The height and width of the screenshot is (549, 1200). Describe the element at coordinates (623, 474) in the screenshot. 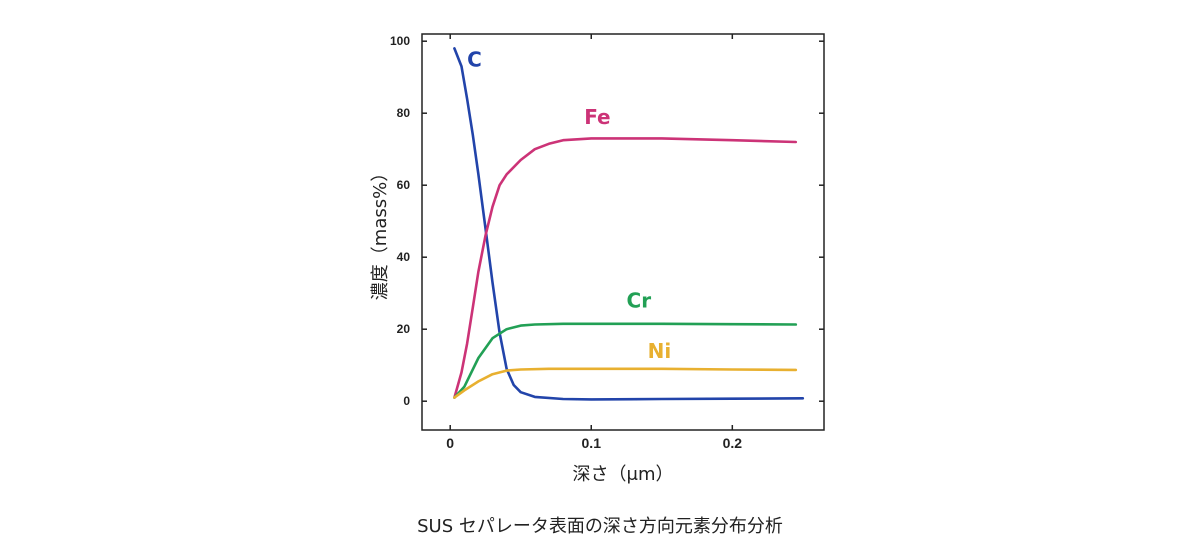

I see `x-axis-title: 深さ（μm）` at that location.